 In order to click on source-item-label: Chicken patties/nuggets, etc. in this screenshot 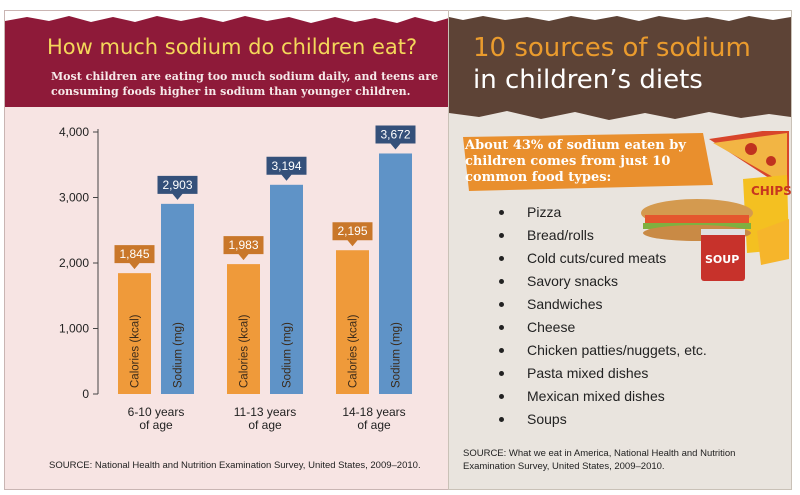, I will do `click(617, 350)`.